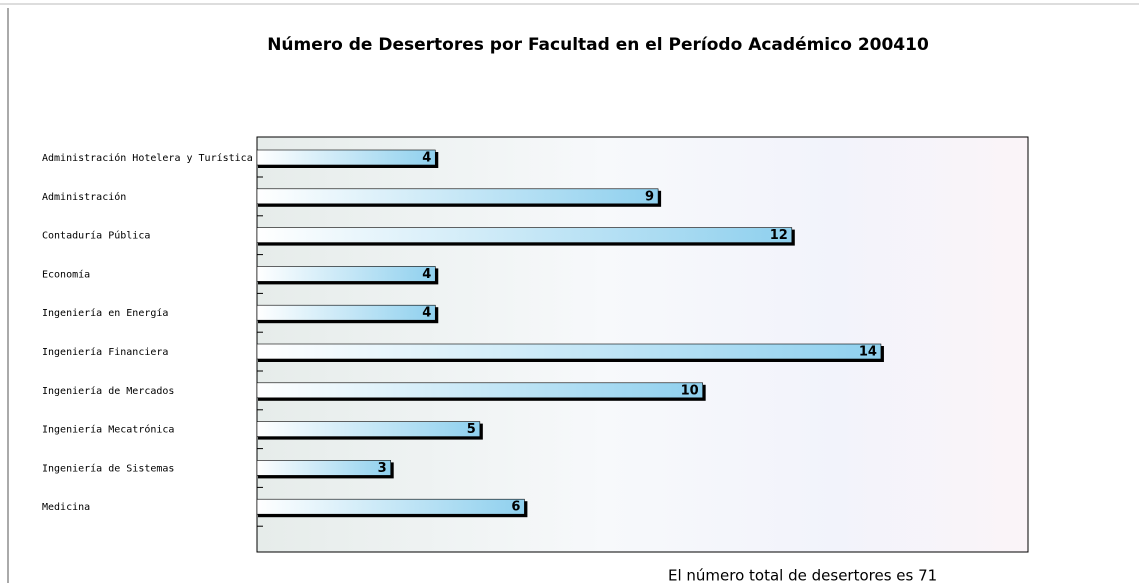 The height and width of the screenshot is (583, 1139). What do you see at coordinates (66, 507) in the screenshot?
I see `y-tick-label: Medicina` at bounding box center [66, 507].